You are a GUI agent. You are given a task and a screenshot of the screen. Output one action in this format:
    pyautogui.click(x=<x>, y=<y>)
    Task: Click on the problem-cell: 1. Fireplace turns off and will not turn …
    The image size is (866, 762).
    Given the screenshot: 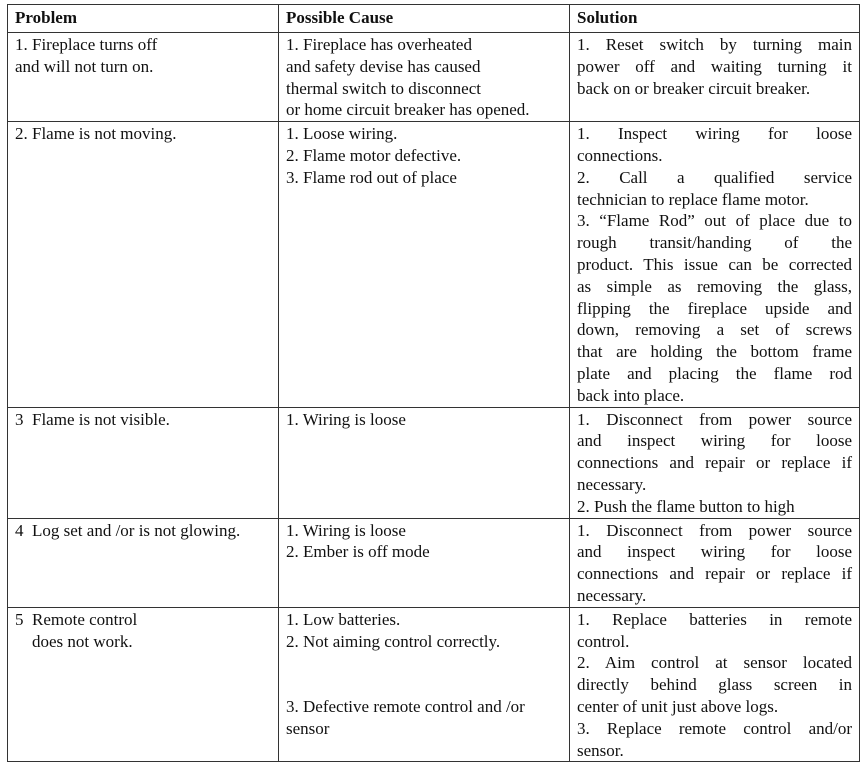 What is the action you would take?
    pyautogui.click(x=143, y=77)
    